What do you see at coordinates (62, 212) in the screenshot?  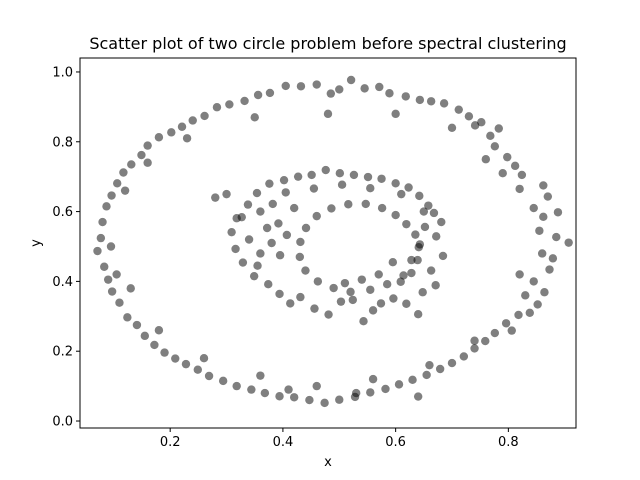 I see `y-tick-label: 0.6` at bounding box center [62, 212].